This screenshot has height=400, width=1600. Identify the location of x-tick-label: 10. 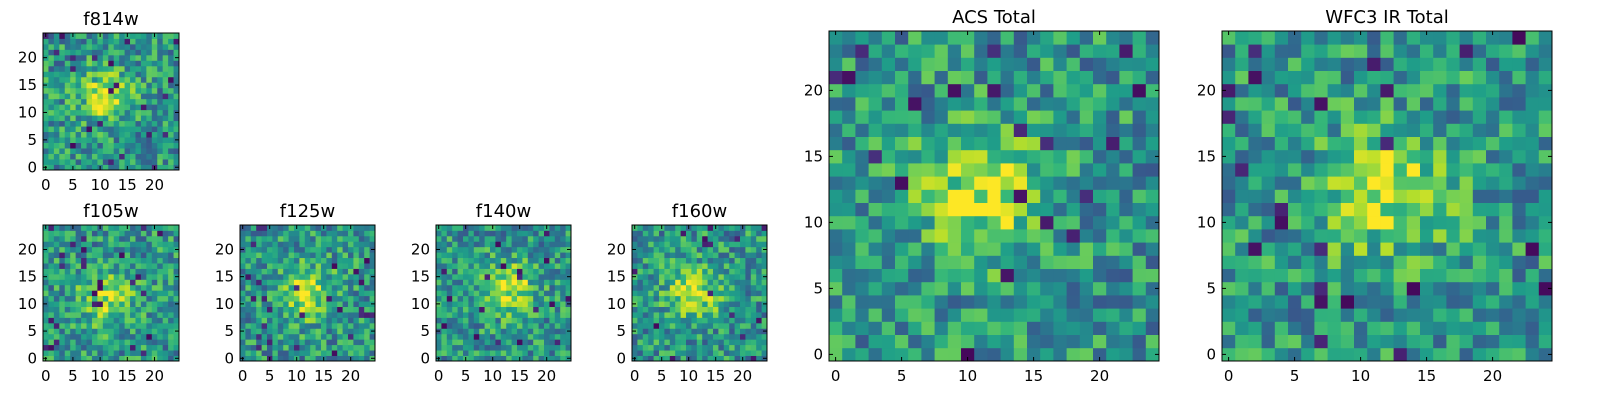
(967, 376).